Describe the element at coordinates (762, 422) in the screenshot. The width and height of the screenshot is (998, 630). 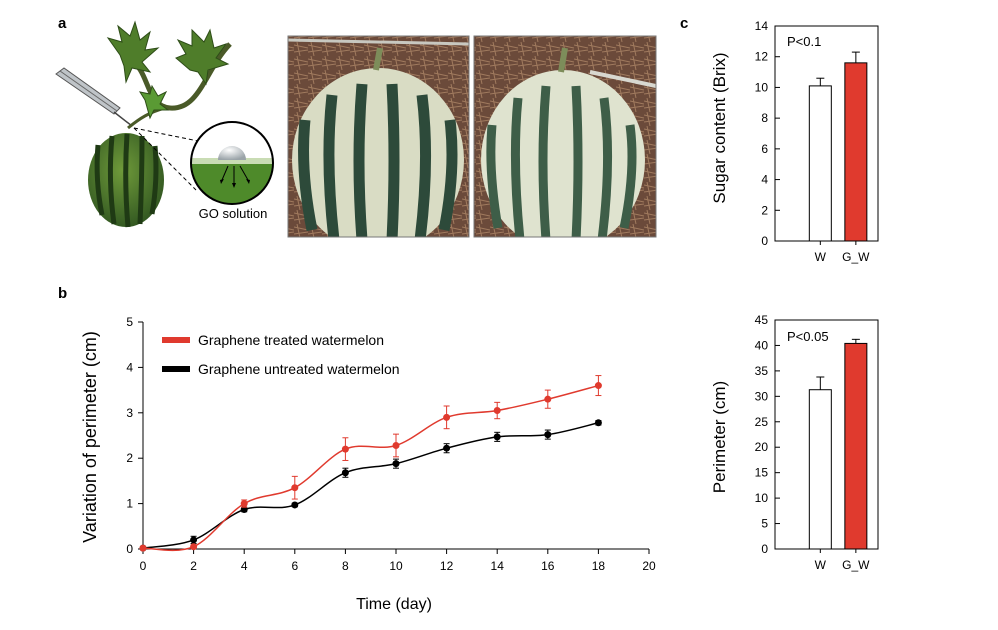
I see `y-tick-label: 25` at that location.